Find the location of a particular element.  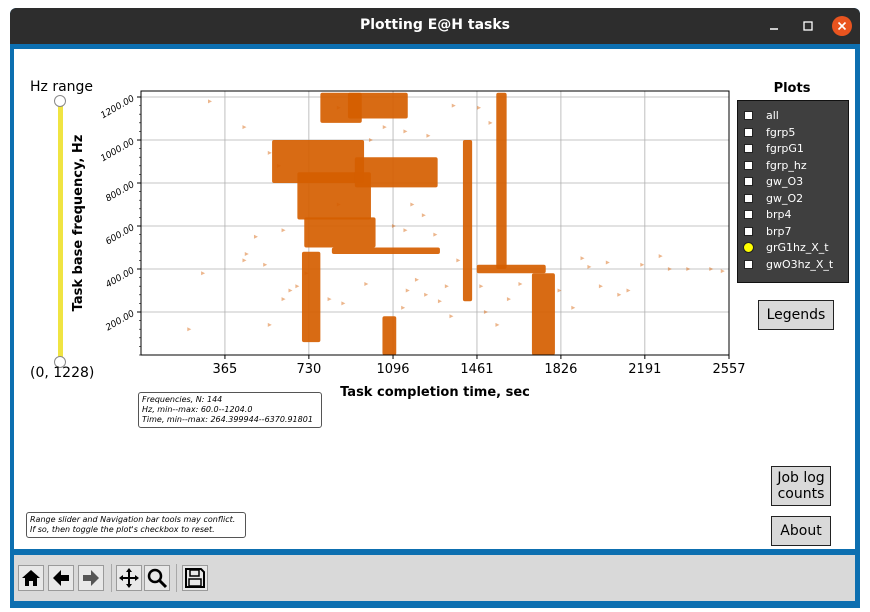

save-button is located at coordinates (195, 578).